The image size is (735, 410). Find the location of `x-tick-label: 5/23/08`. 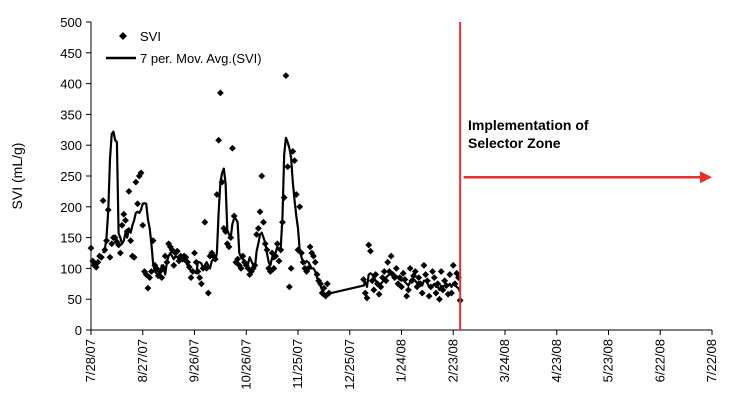

x-tick-label: 5/23/08 is located at coordinates (608, 360).